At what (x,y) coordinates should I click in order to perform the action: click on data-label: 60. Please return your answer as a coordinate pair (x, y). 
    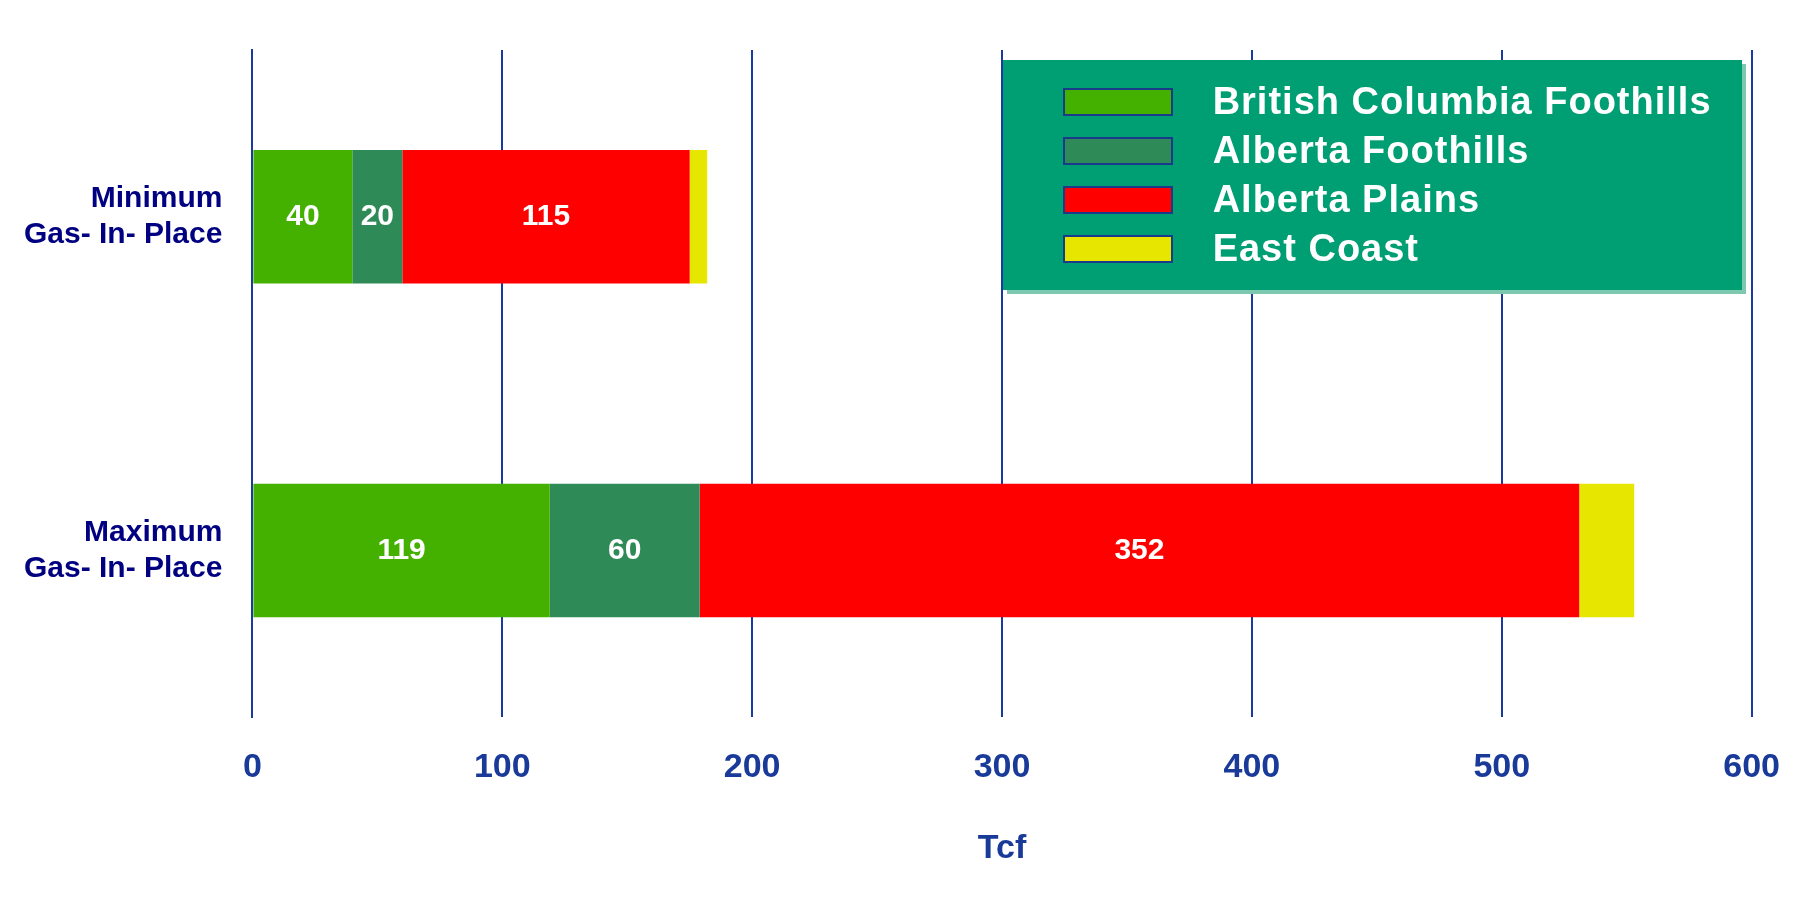
    Looking at the image, I should click on (625, 548).